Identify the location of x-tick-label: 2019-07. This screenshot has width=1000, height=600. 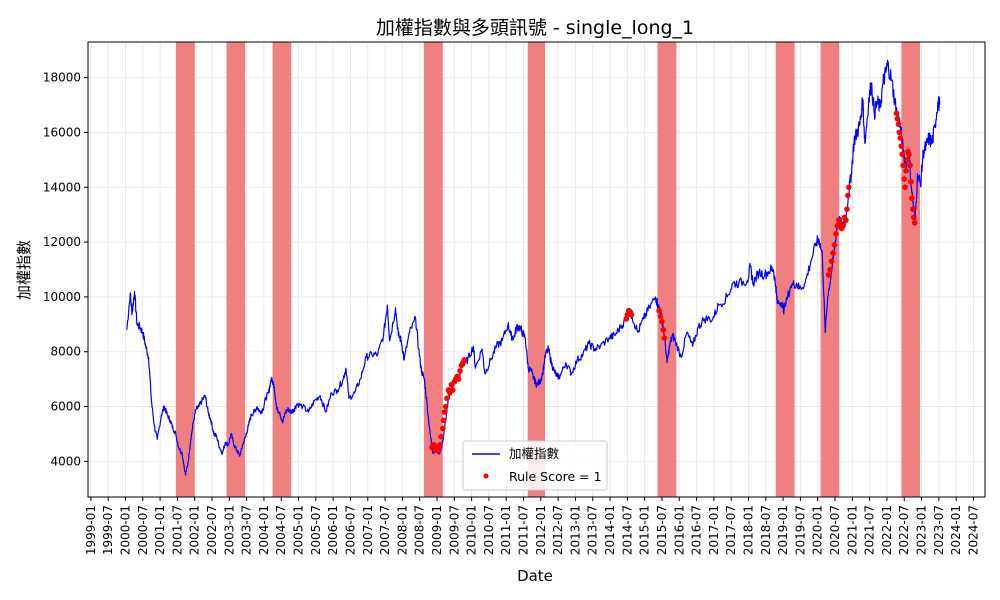
(800, 530).